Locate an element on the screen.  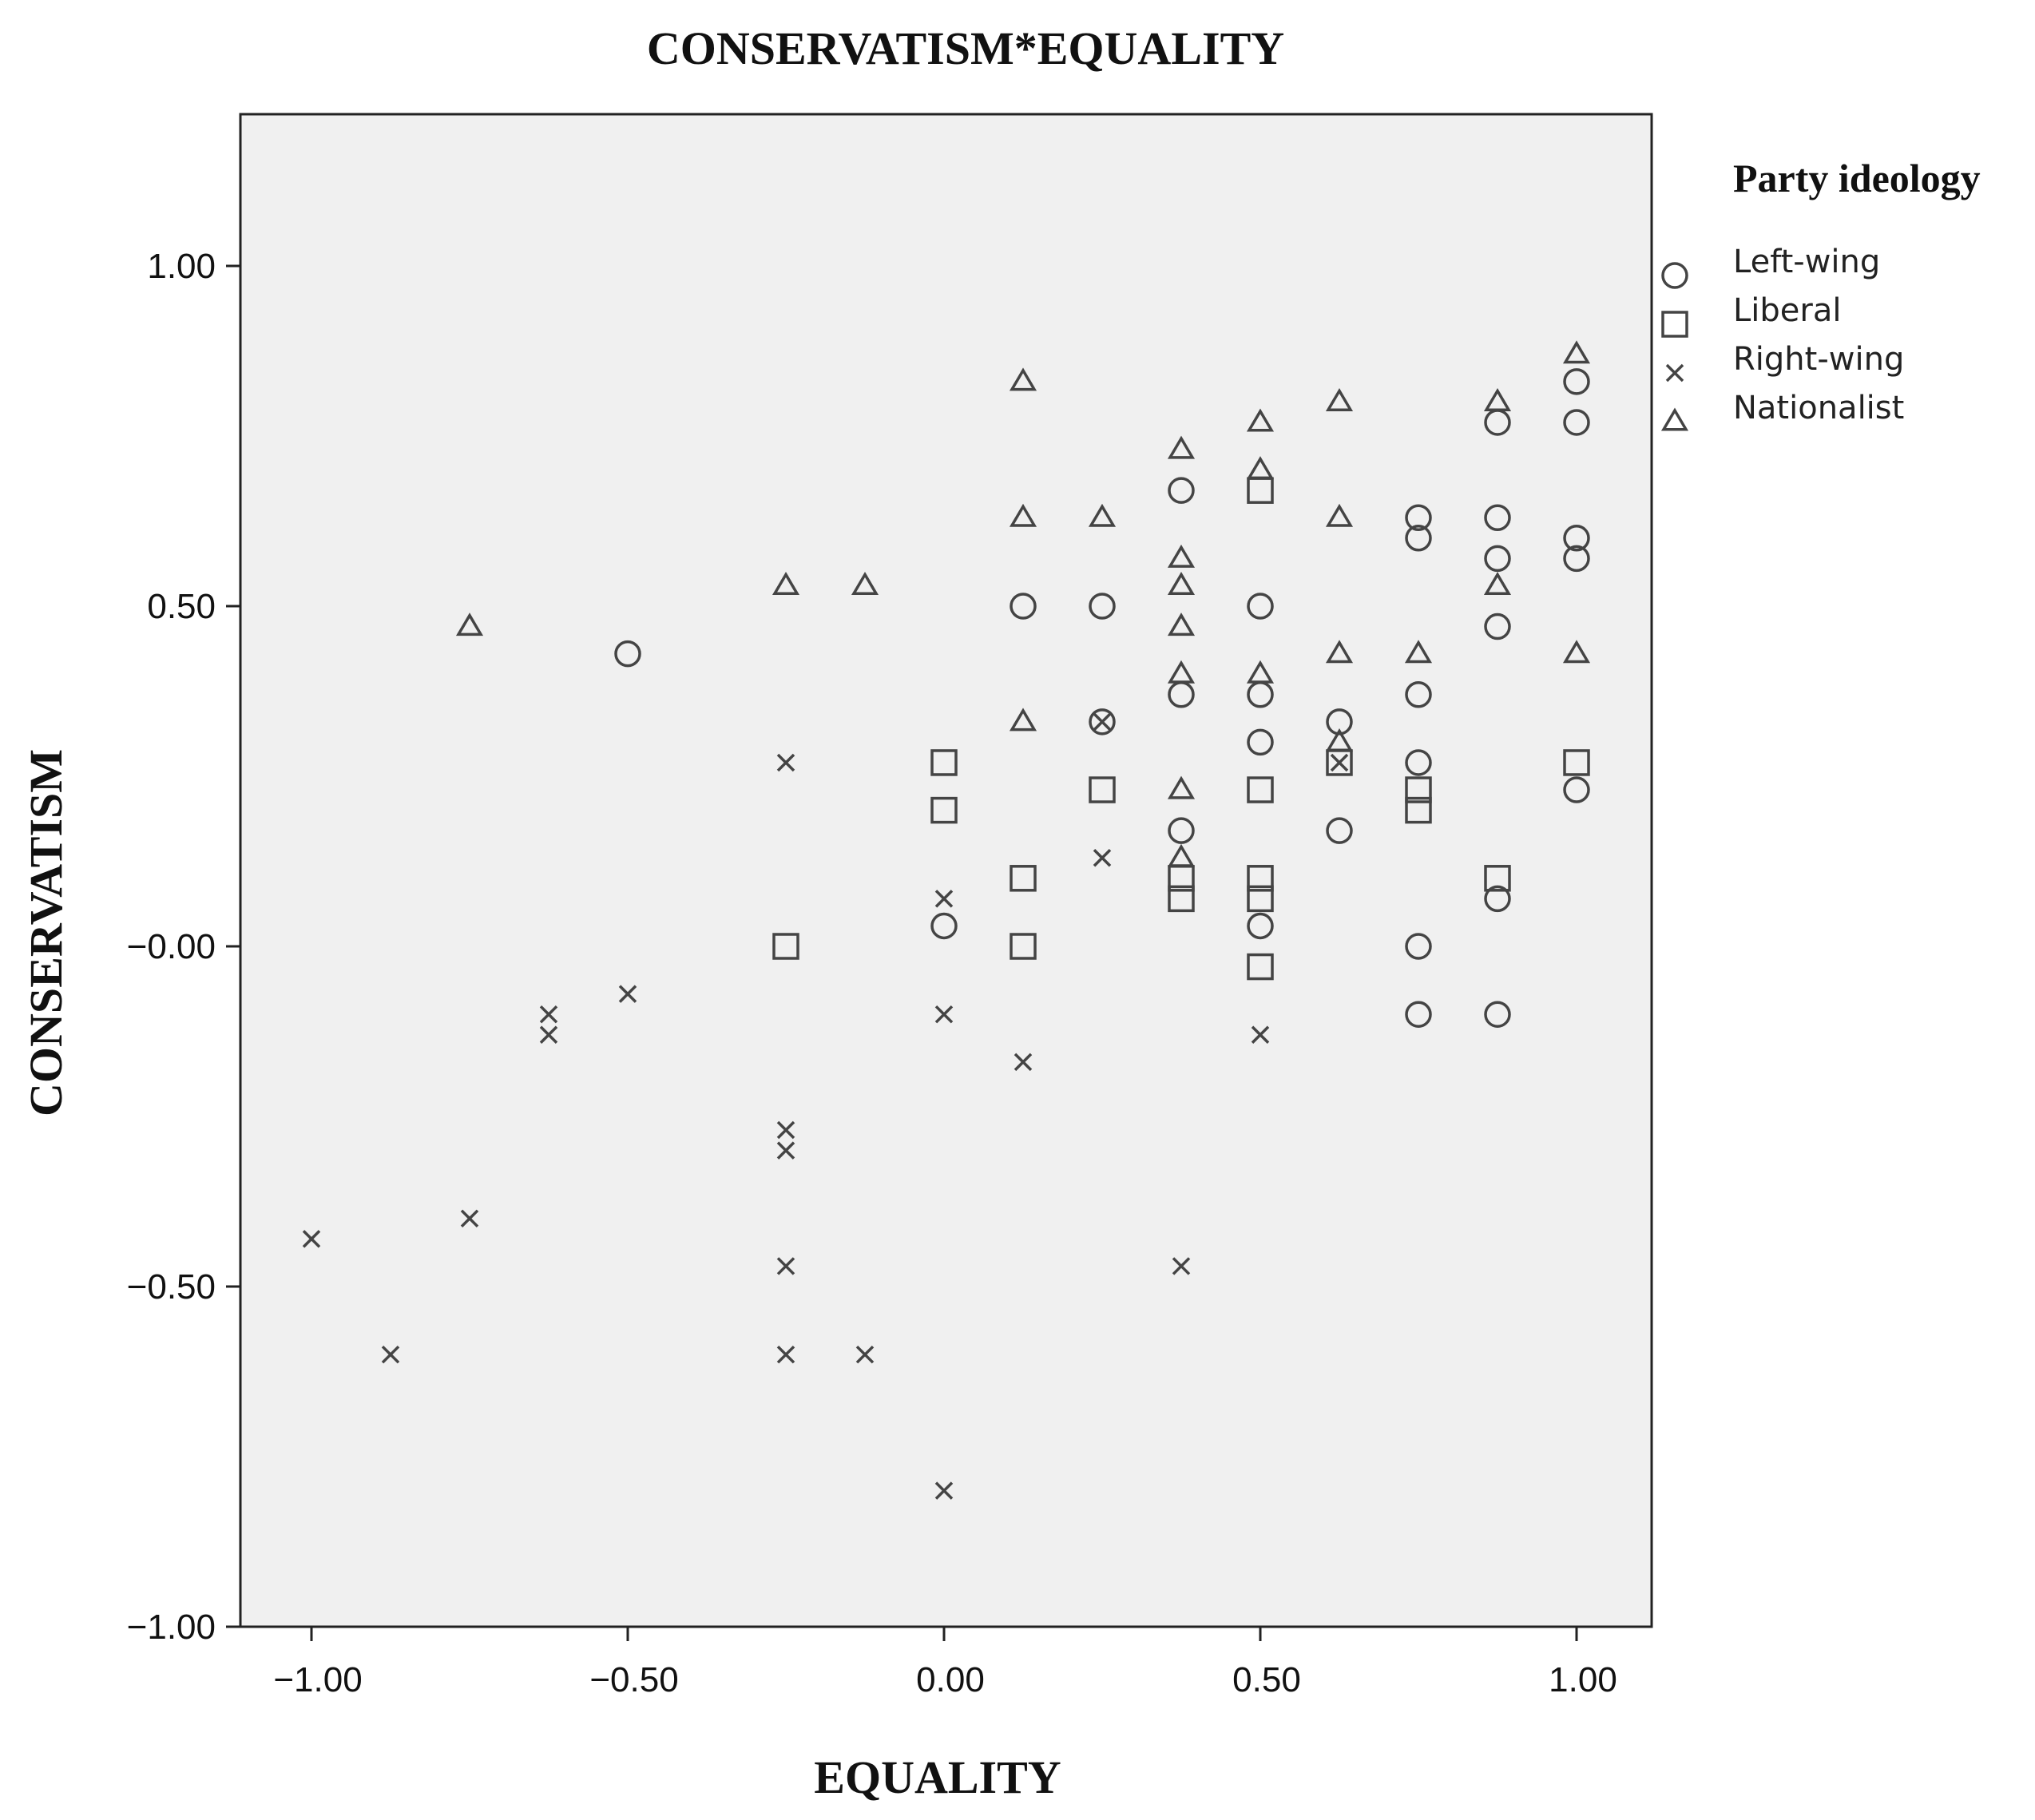
y-tick-label: 0.50 is located at coordinates (181, 606).